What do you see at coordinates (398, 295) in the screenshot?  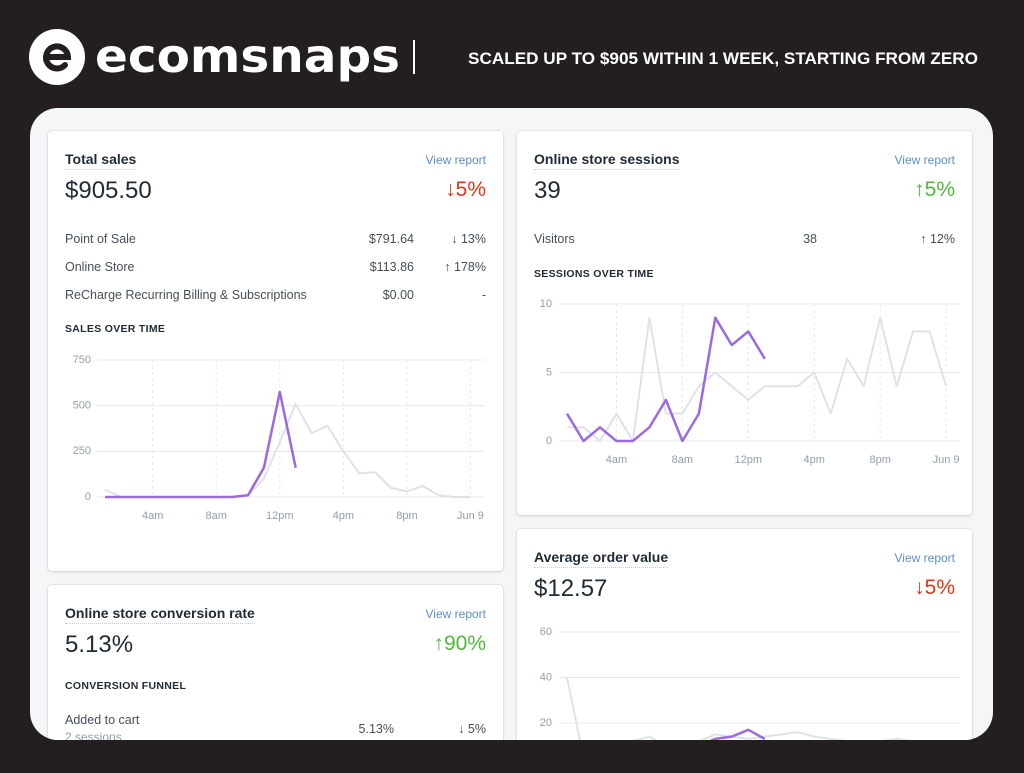 I see `row-value: $0.00` at bounding box center [398, 295].